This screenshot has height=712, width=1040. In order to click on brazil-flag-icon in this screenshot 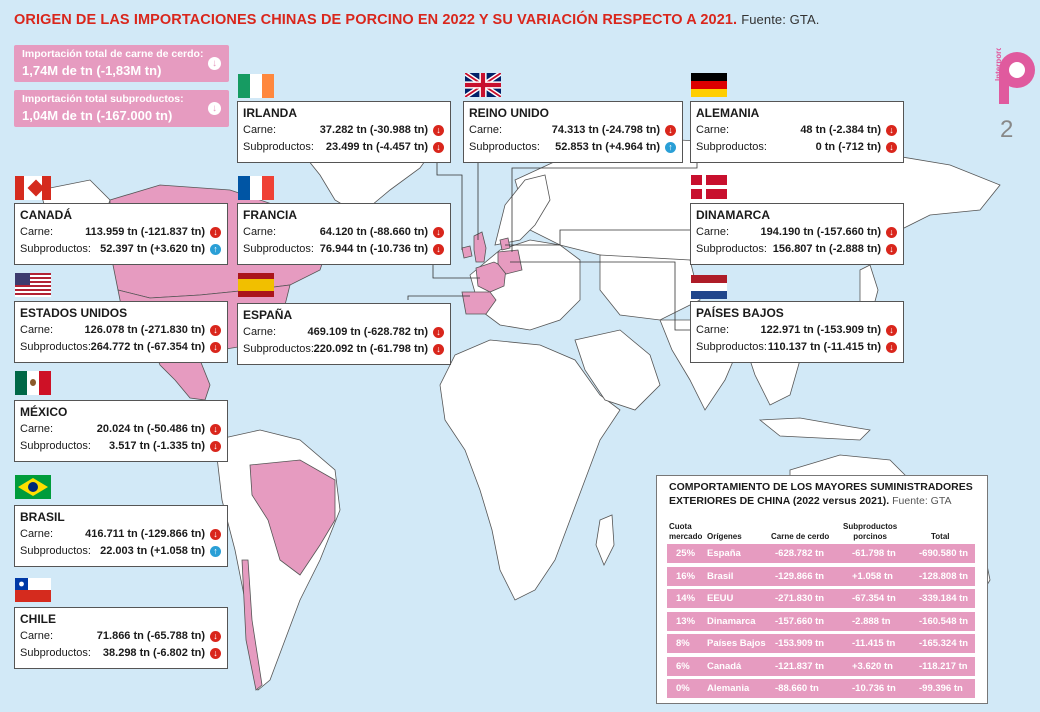, I will do `click(33, 487)`.